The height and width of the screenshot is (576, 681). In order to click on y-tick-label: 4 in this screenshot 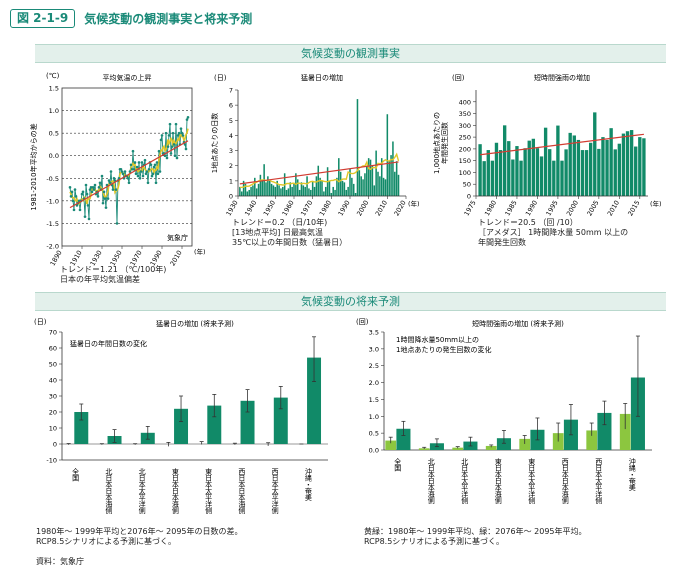, I will do `click(231, 136)`.